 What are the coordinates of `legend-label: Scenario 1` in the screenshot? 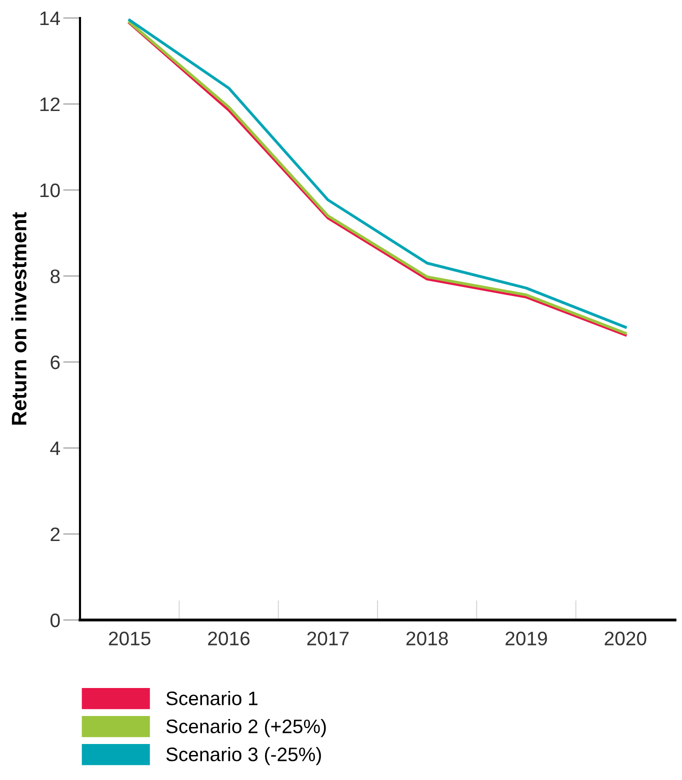 It's located at (212, 698).